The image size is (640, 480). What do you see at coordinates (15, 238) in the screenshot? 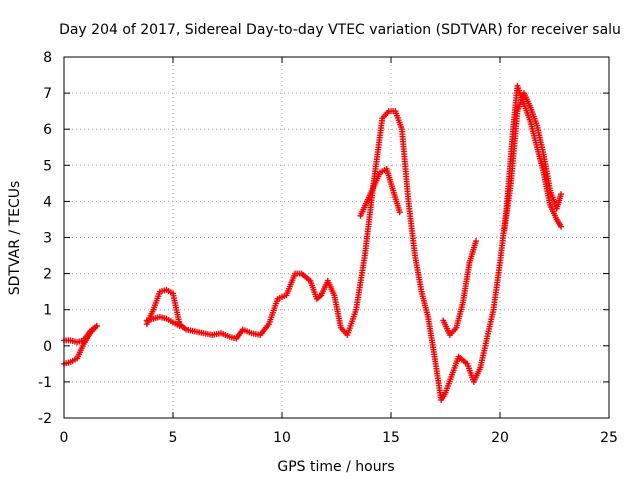
I see `y-axis-label: SDTVAR / TECUs` at bounding box center [15, 238].